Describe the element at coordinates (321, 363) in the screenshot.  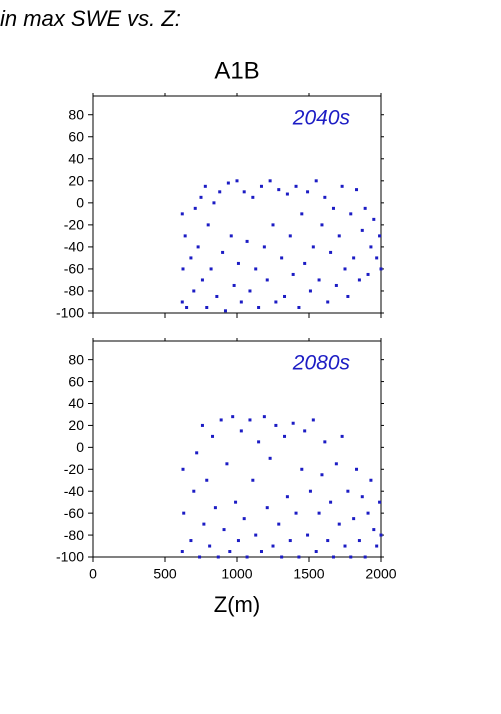
I see `annotation: 2080s` at that location.